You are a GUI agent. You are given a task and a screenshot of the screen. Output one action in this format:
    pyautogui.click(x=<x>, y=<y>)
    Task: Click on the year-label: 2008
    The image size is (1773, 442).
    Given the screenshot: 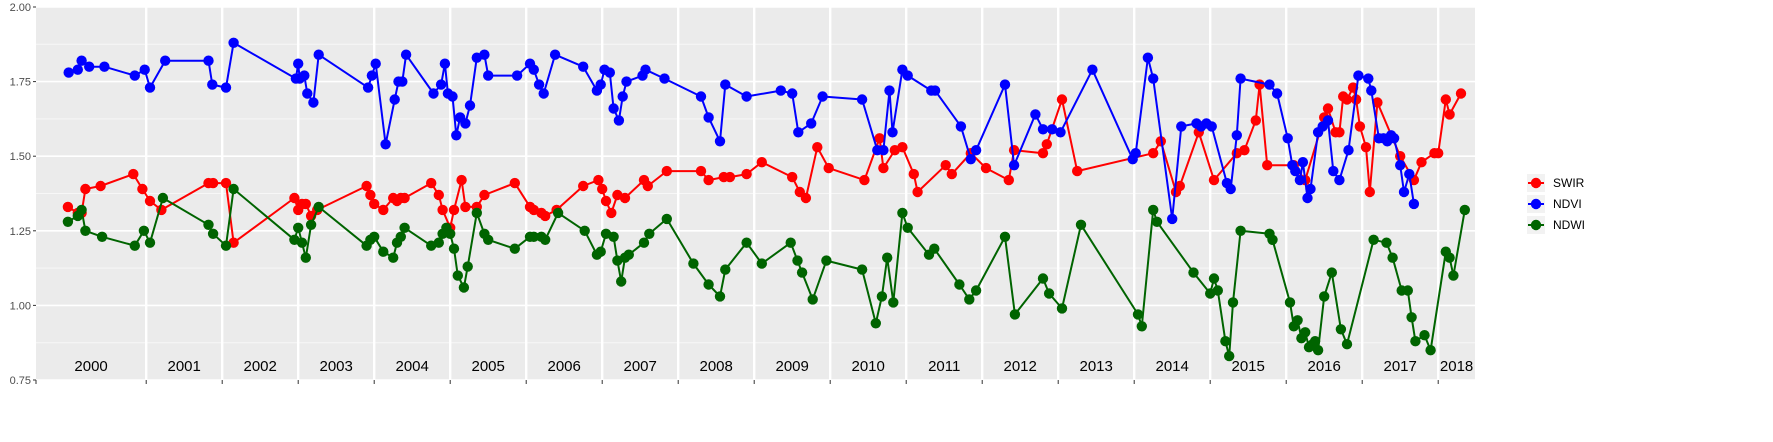 What is the action you would take?
    pyautogui.click(x=716, y=366)
    